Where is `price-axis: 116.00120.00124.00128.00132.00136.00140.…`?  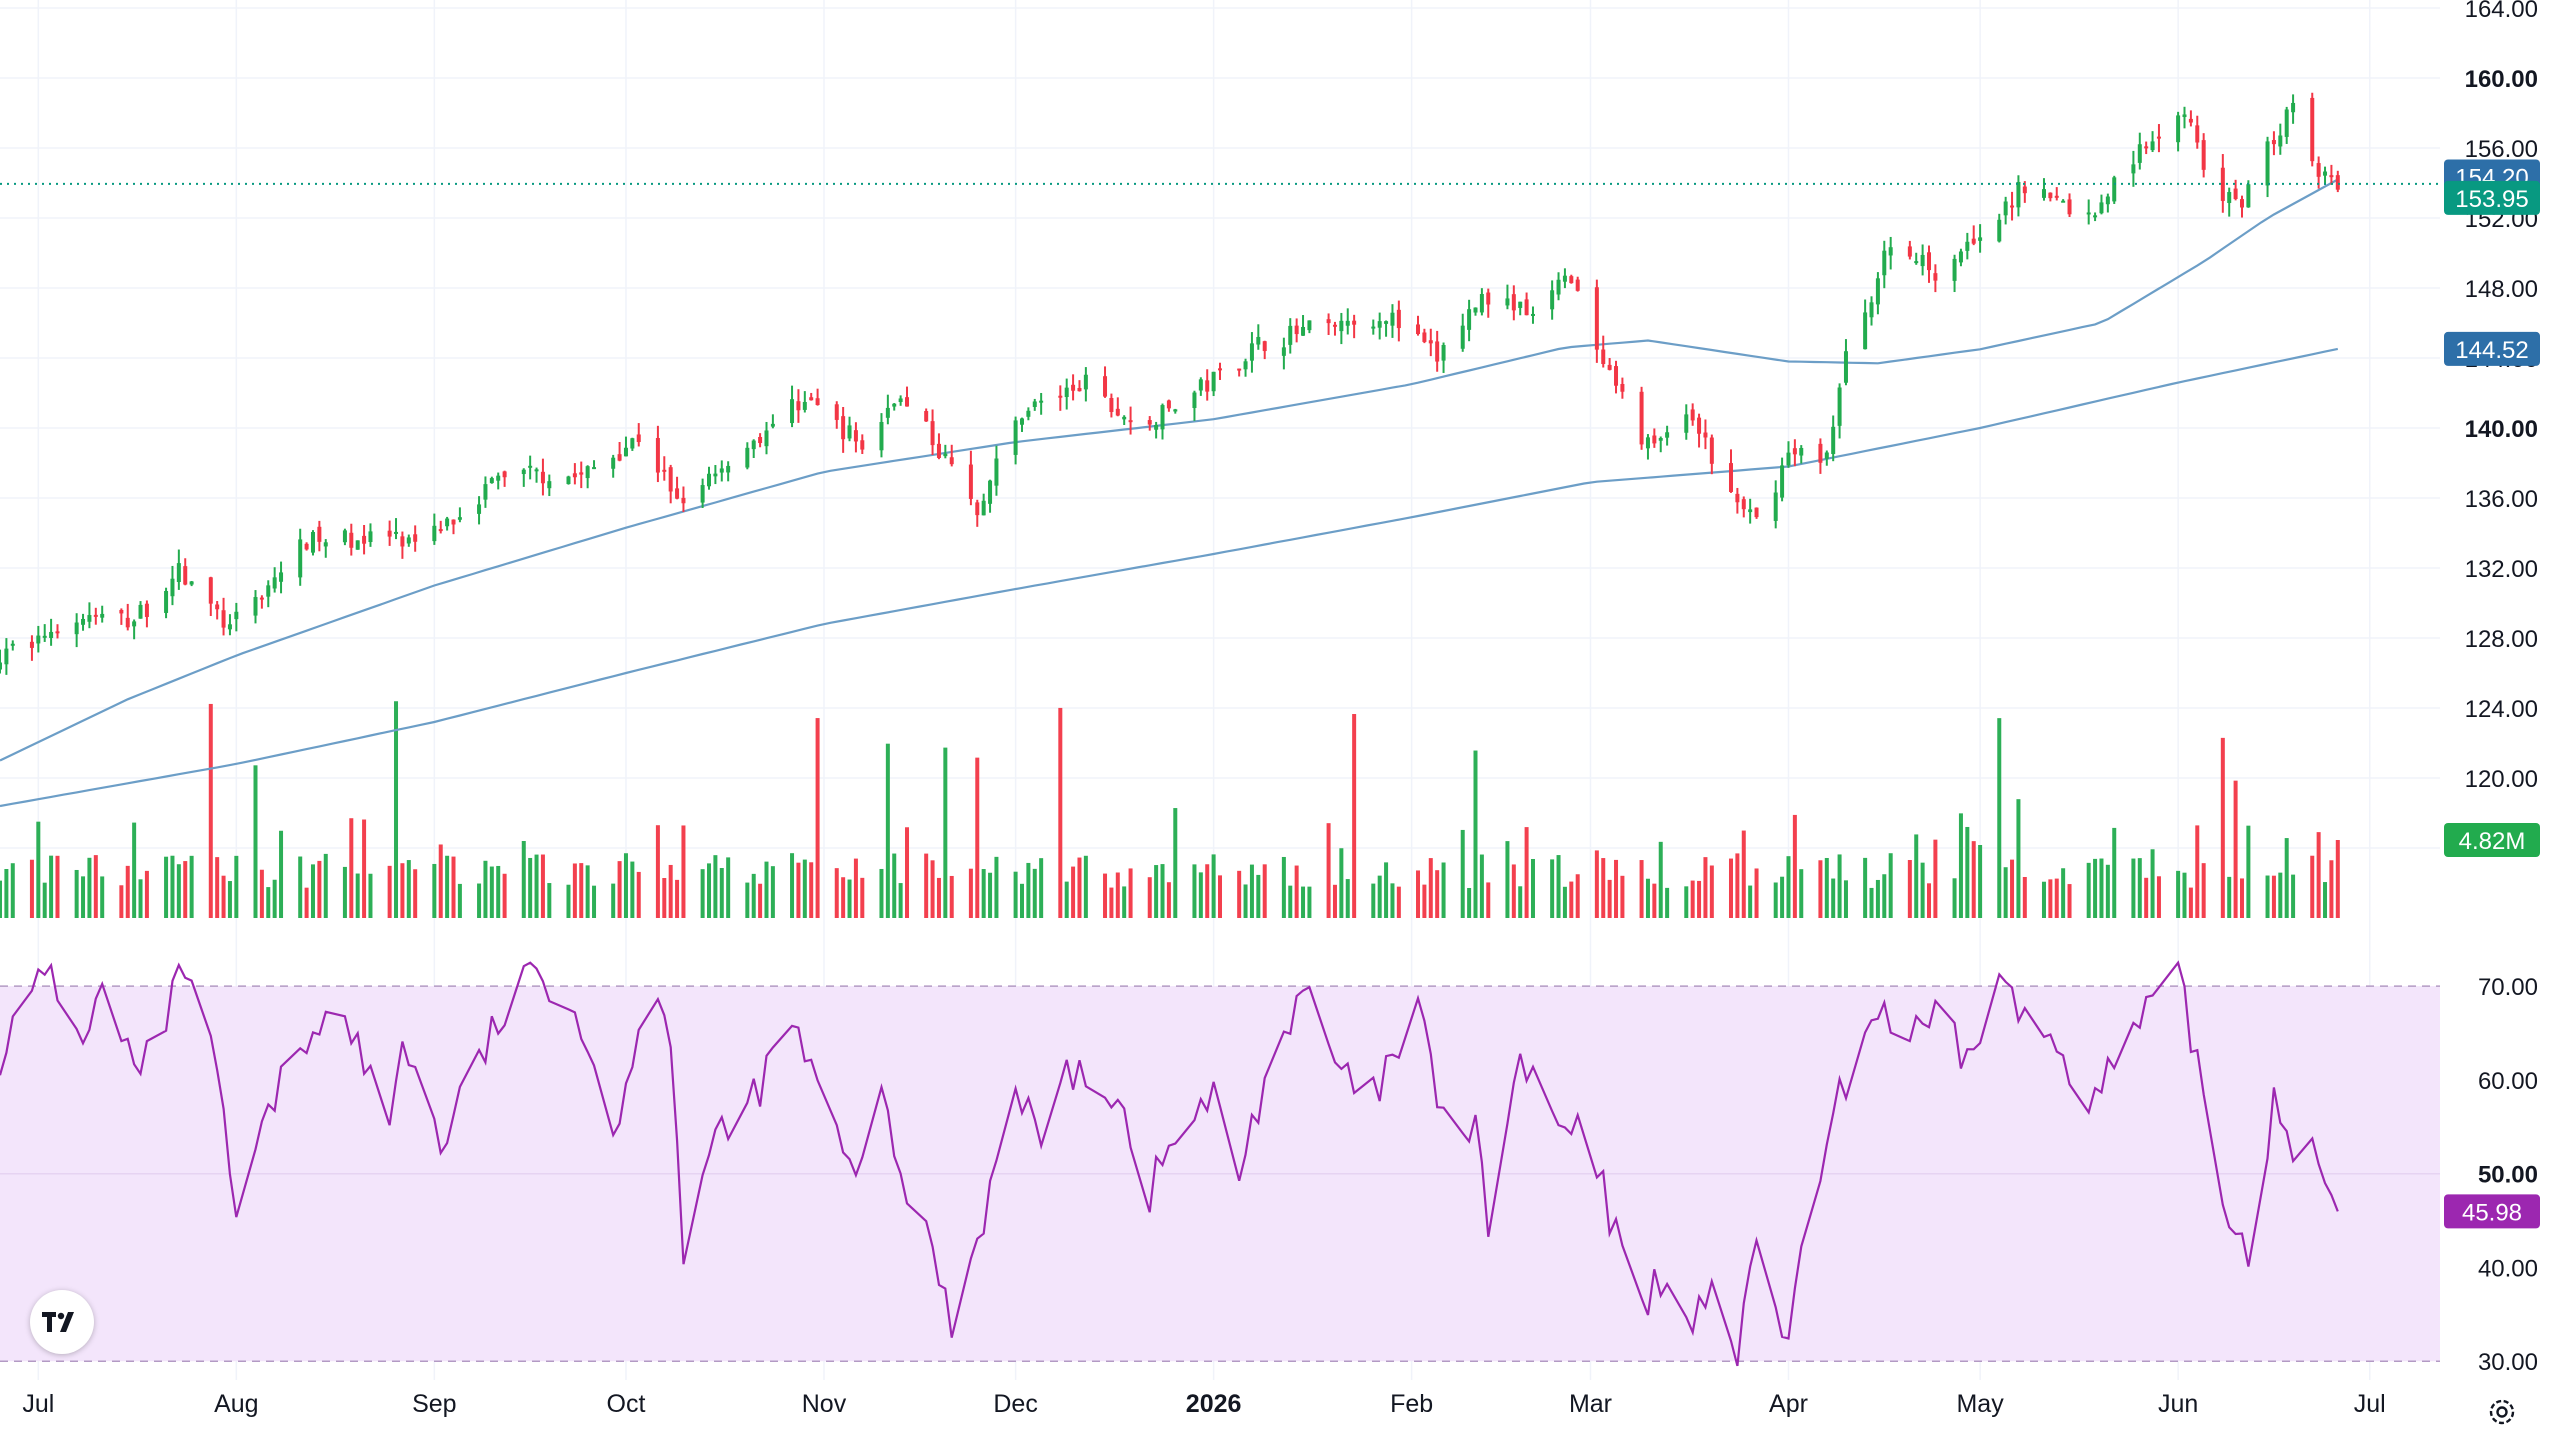
price-axis: 116.00120.00124.00128.00132.00136.00140.… is located at coordinates (2501, 431).